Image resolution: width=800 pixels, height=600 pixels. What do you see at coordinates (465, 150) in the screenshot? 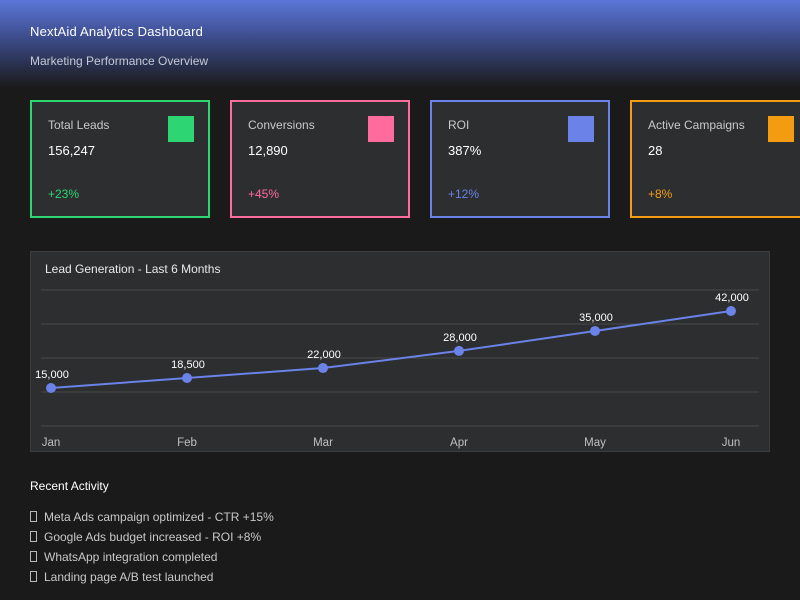
I see `kpi-value: 387%` at bounding box center [465, 150].